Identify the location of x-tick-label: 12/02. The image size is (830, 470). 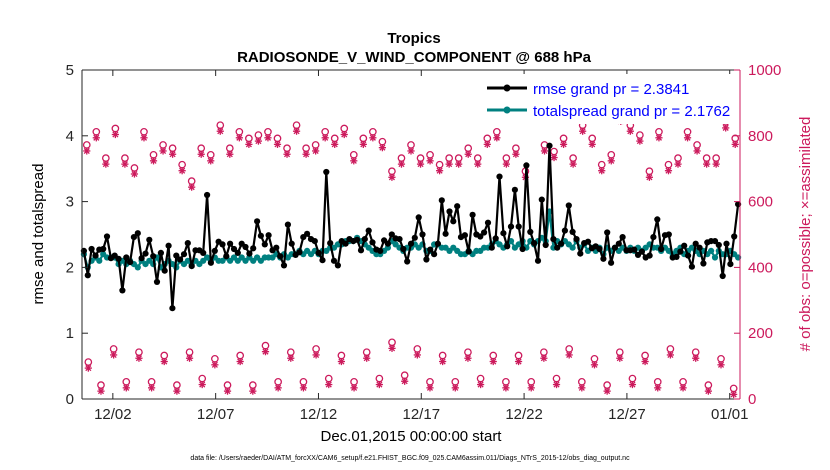
(113, 414).